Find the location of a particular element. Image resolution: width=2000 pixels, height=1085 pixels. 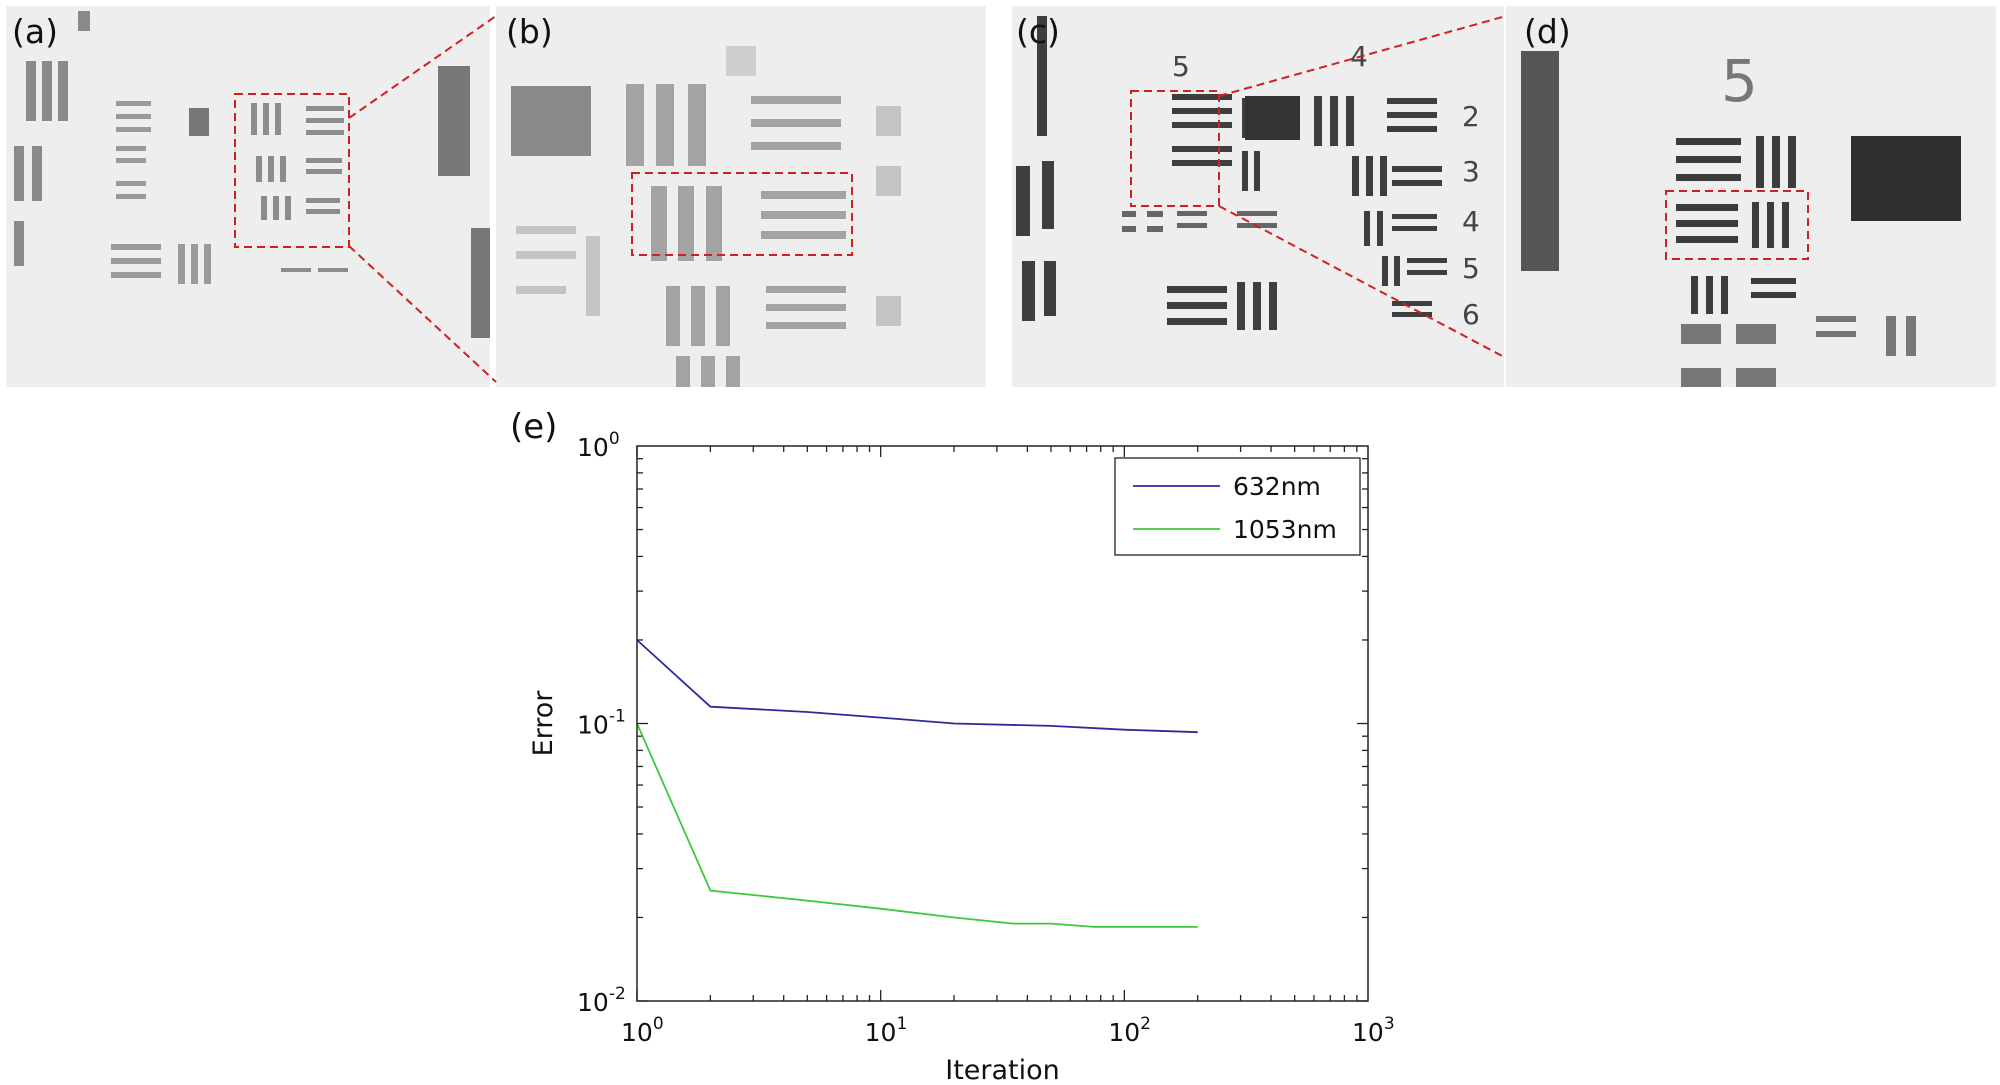

legend-box is located at coordinates (1237, 506).